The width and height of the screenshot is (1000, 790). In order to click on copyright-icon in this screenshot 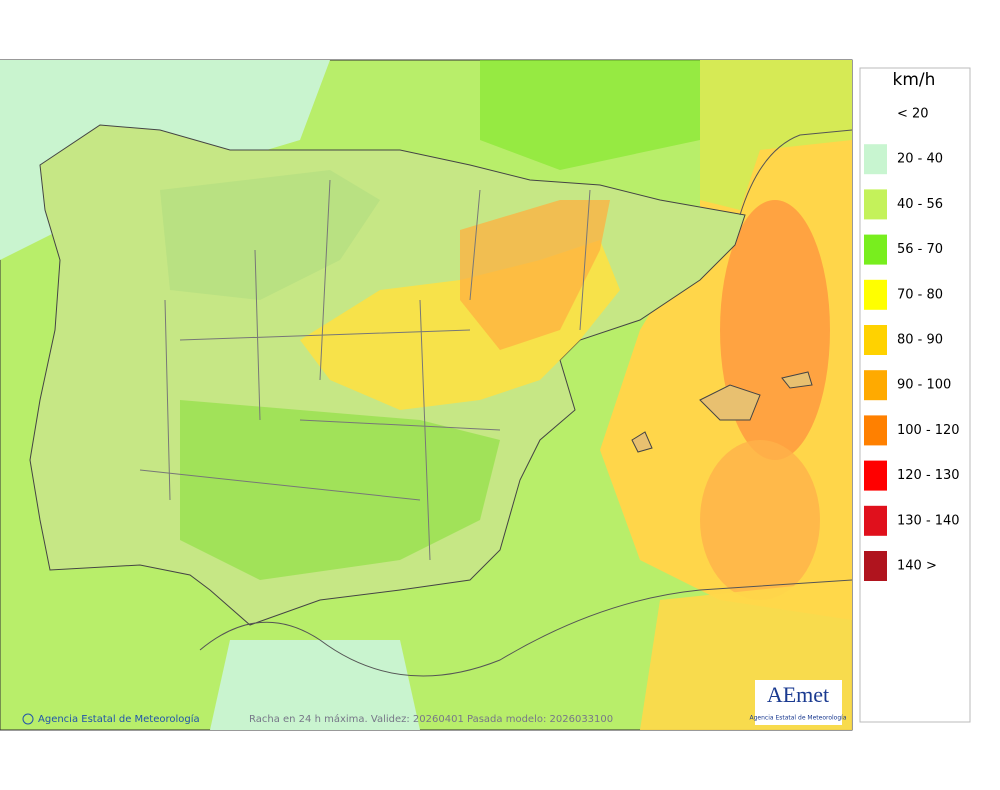, I will do `click(28, 719)`.